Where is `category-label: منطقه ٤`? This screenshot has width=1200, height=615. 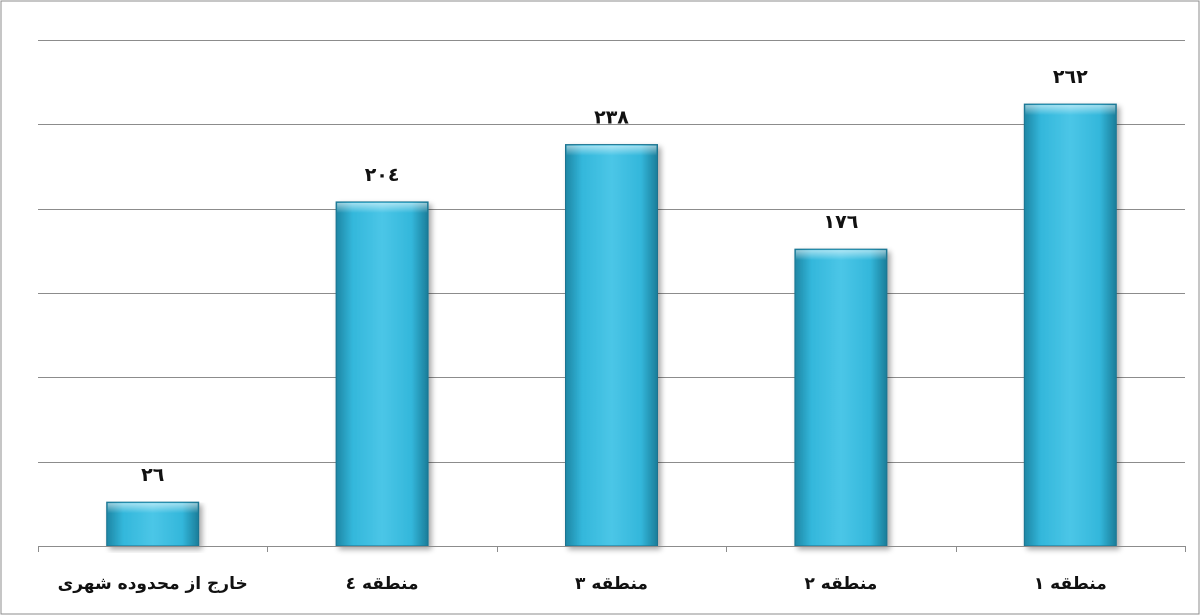
category-label: منطقه ٤ is located at coordinates (382, 584).